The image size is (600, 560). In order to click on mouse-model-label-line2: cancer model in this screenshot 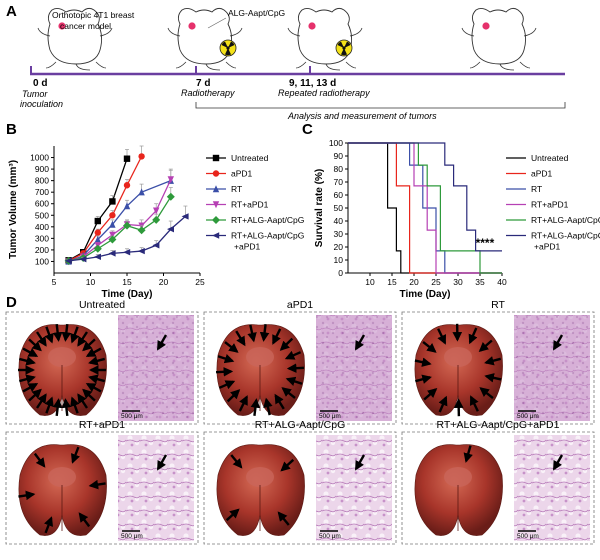, I will do `click(85, 26)`.